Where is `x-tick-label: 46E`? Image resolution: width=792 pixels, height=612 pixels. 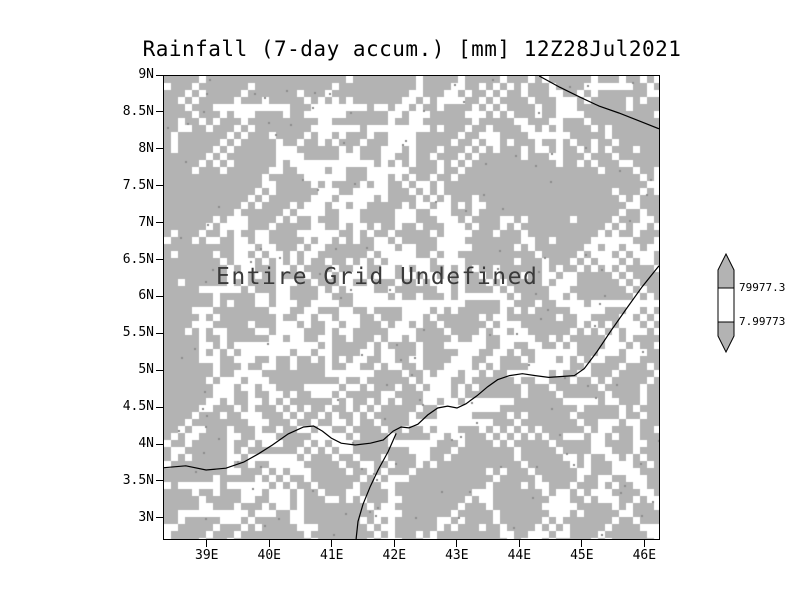 x-tick-label: 46E is located at coordinates (644, 555).